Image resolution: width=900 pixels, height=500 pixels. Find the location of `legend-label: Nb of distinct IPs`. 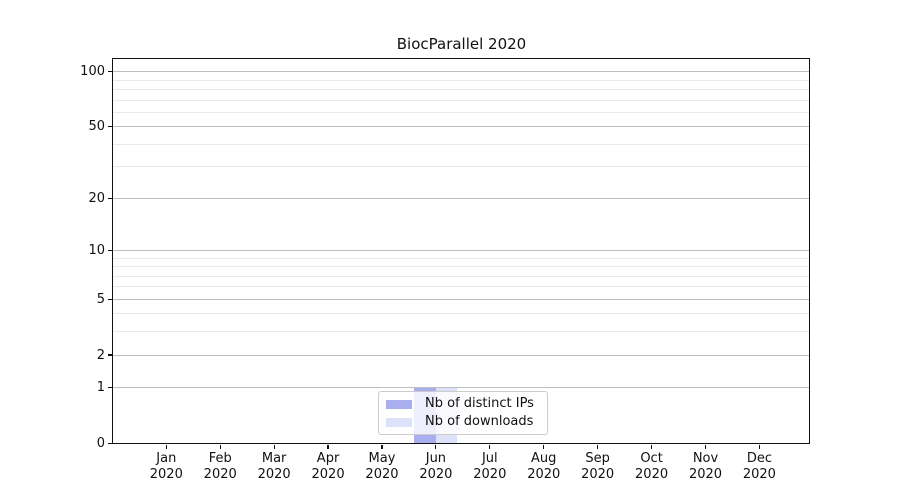

legend-label: Nb of distinct IPs is located at coordinates (479, 403).